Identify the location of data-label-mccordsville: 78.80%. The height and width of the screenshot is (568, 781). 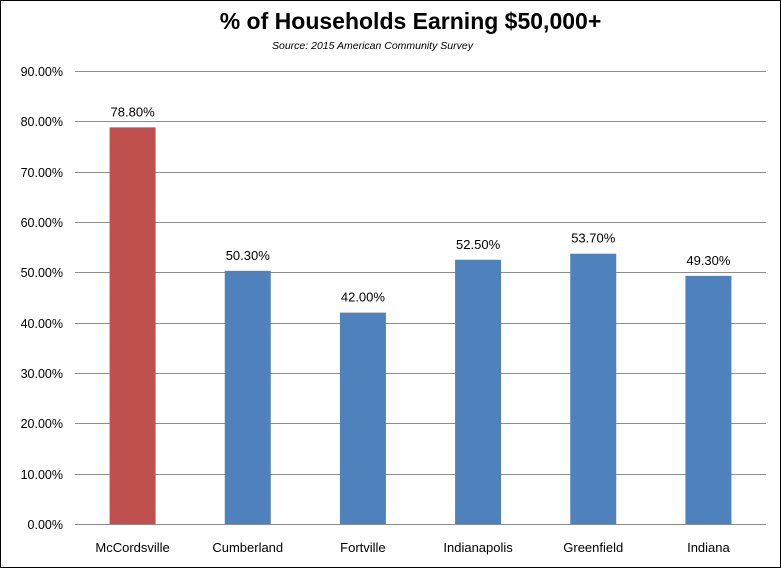
(133, 111).